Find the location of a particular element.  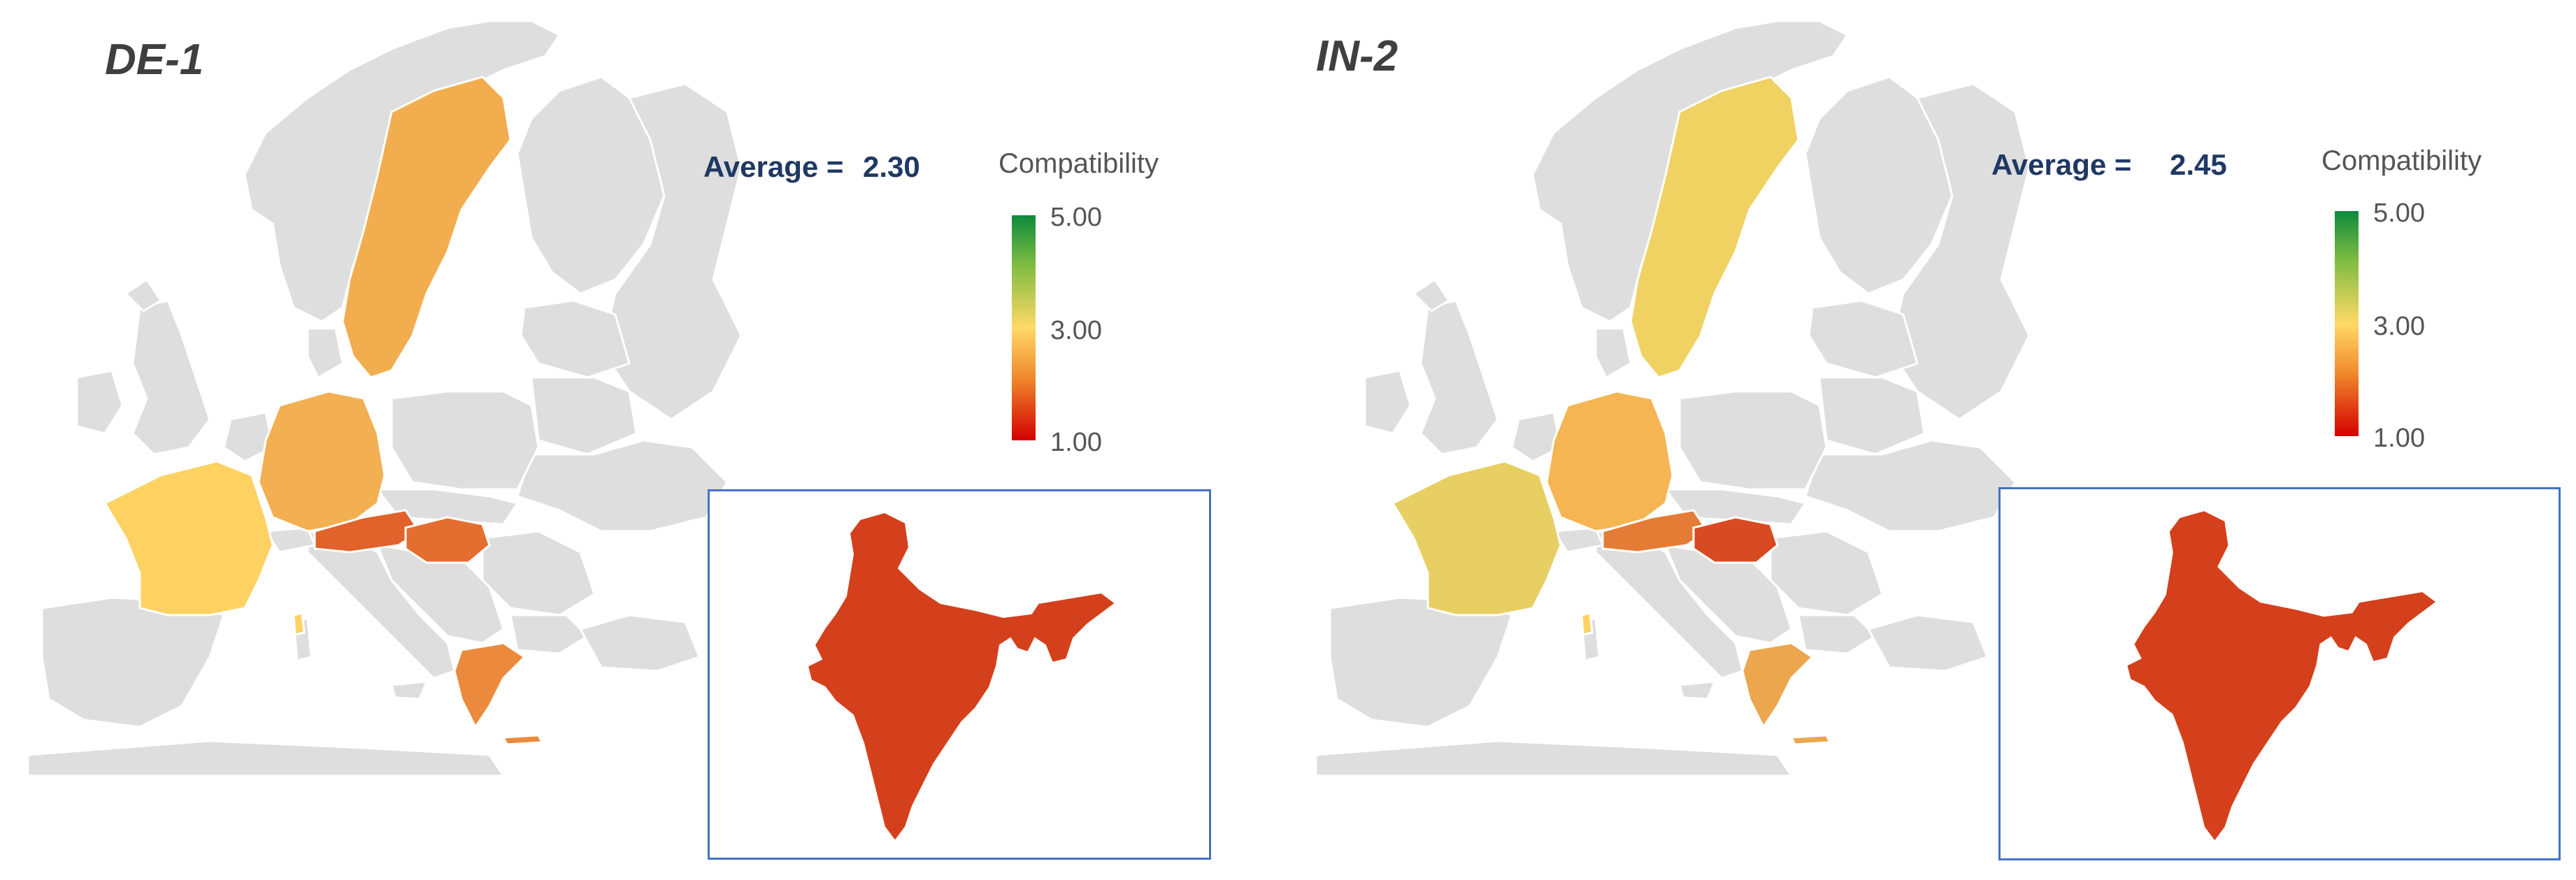

average-readout: Average = 2.30 is located at coordinates (811, 167).